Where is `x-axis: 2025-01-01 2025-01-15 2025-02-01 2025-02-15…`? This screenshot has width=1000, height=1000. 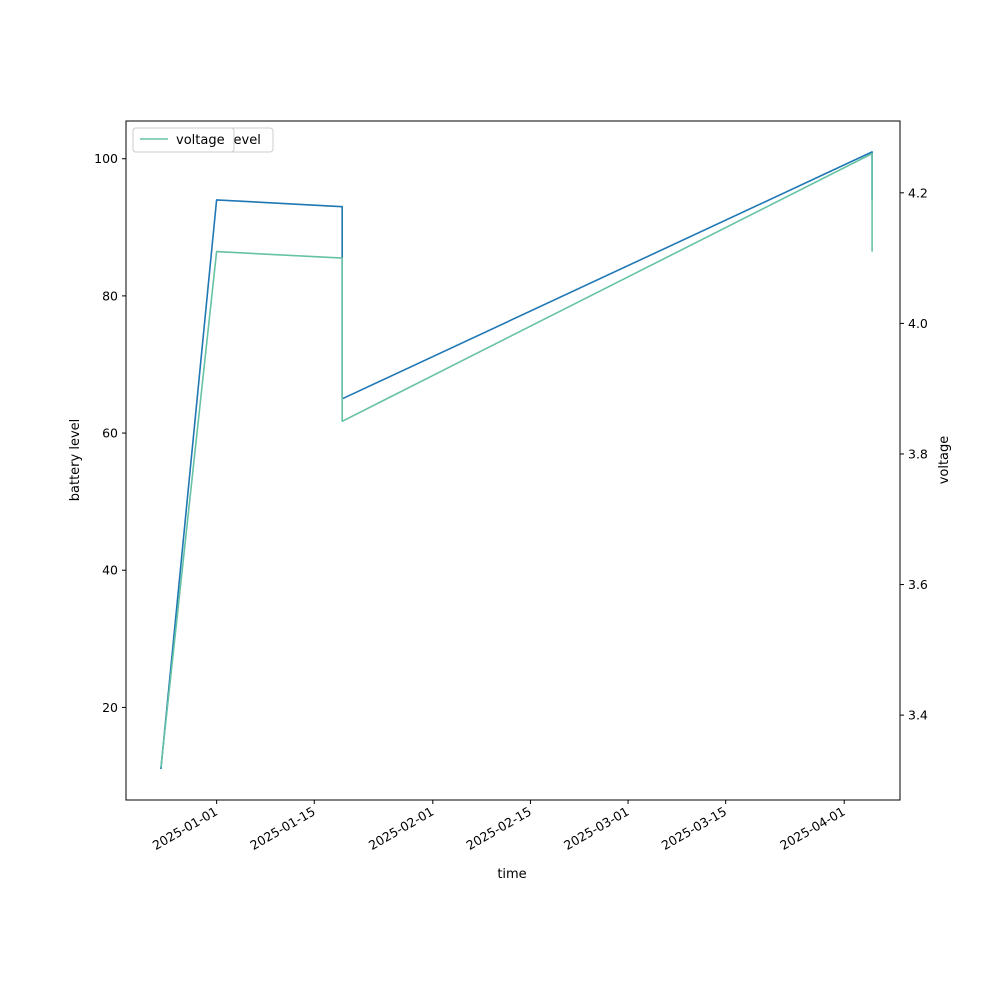 x-axis: 2025-01-01 2025-01-15 2025-02-01 2025-02-15… is located at coordinates (499, 826).